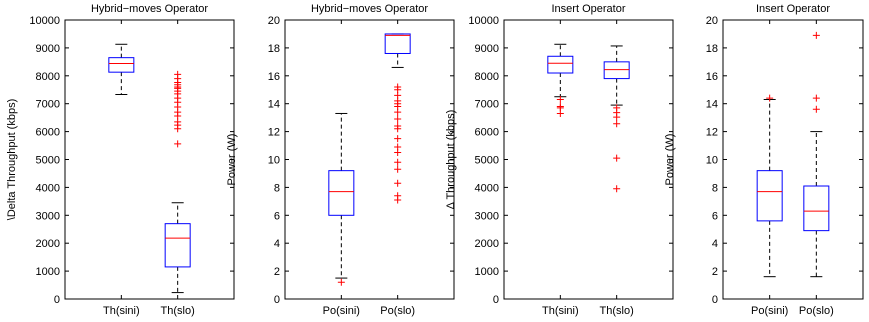  What do you see at coordinates (793, 159) in the screenshot?
I see `axes-frame` at bounding box center [793, 159].